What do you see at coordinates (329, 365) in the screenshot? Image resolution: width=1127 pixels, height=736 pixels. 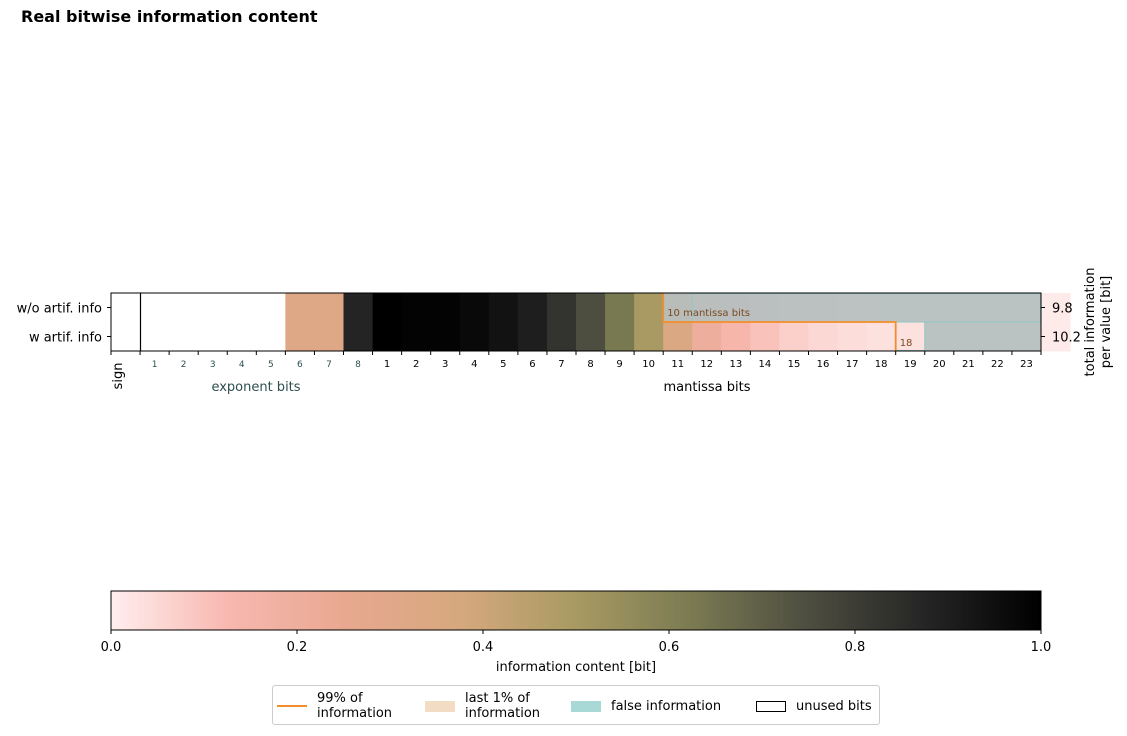 I see `exponent-bit-tick-label: 7` at bounding box center [329, 365].